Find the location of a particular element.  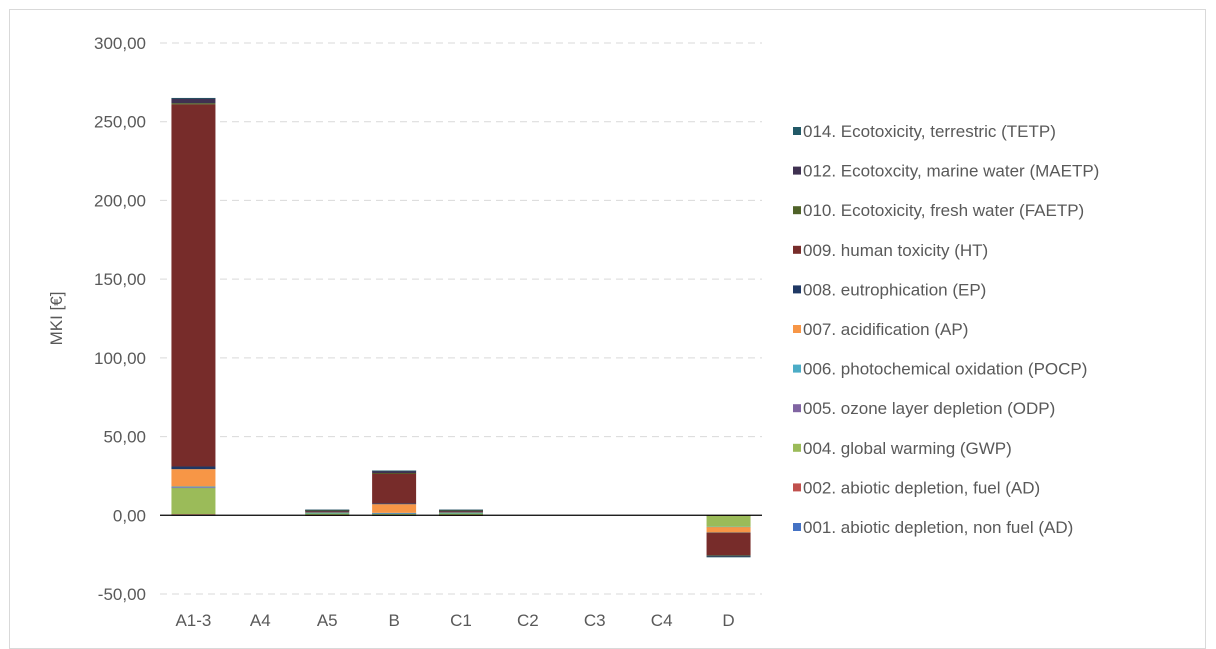

x-tick-label: C2 is located at coordinates (528, 620).